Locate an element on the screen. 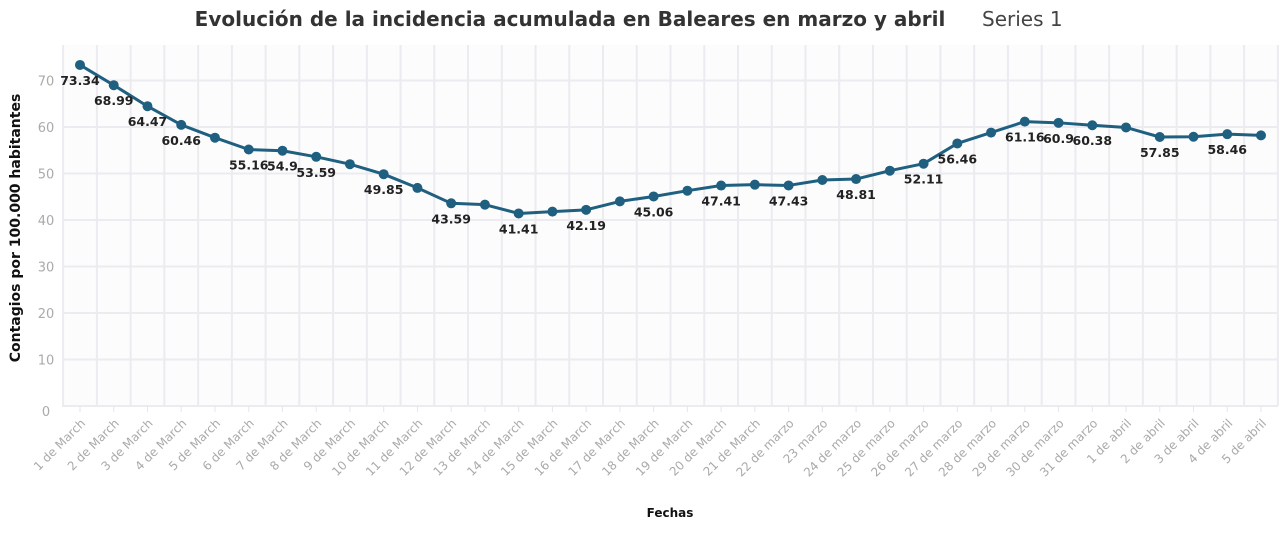 Image resolution: width=1280 pixels, height=548 pixels. y-axis-title: Contagios por 100.000 habitantes is located at coordinates (16, 228).